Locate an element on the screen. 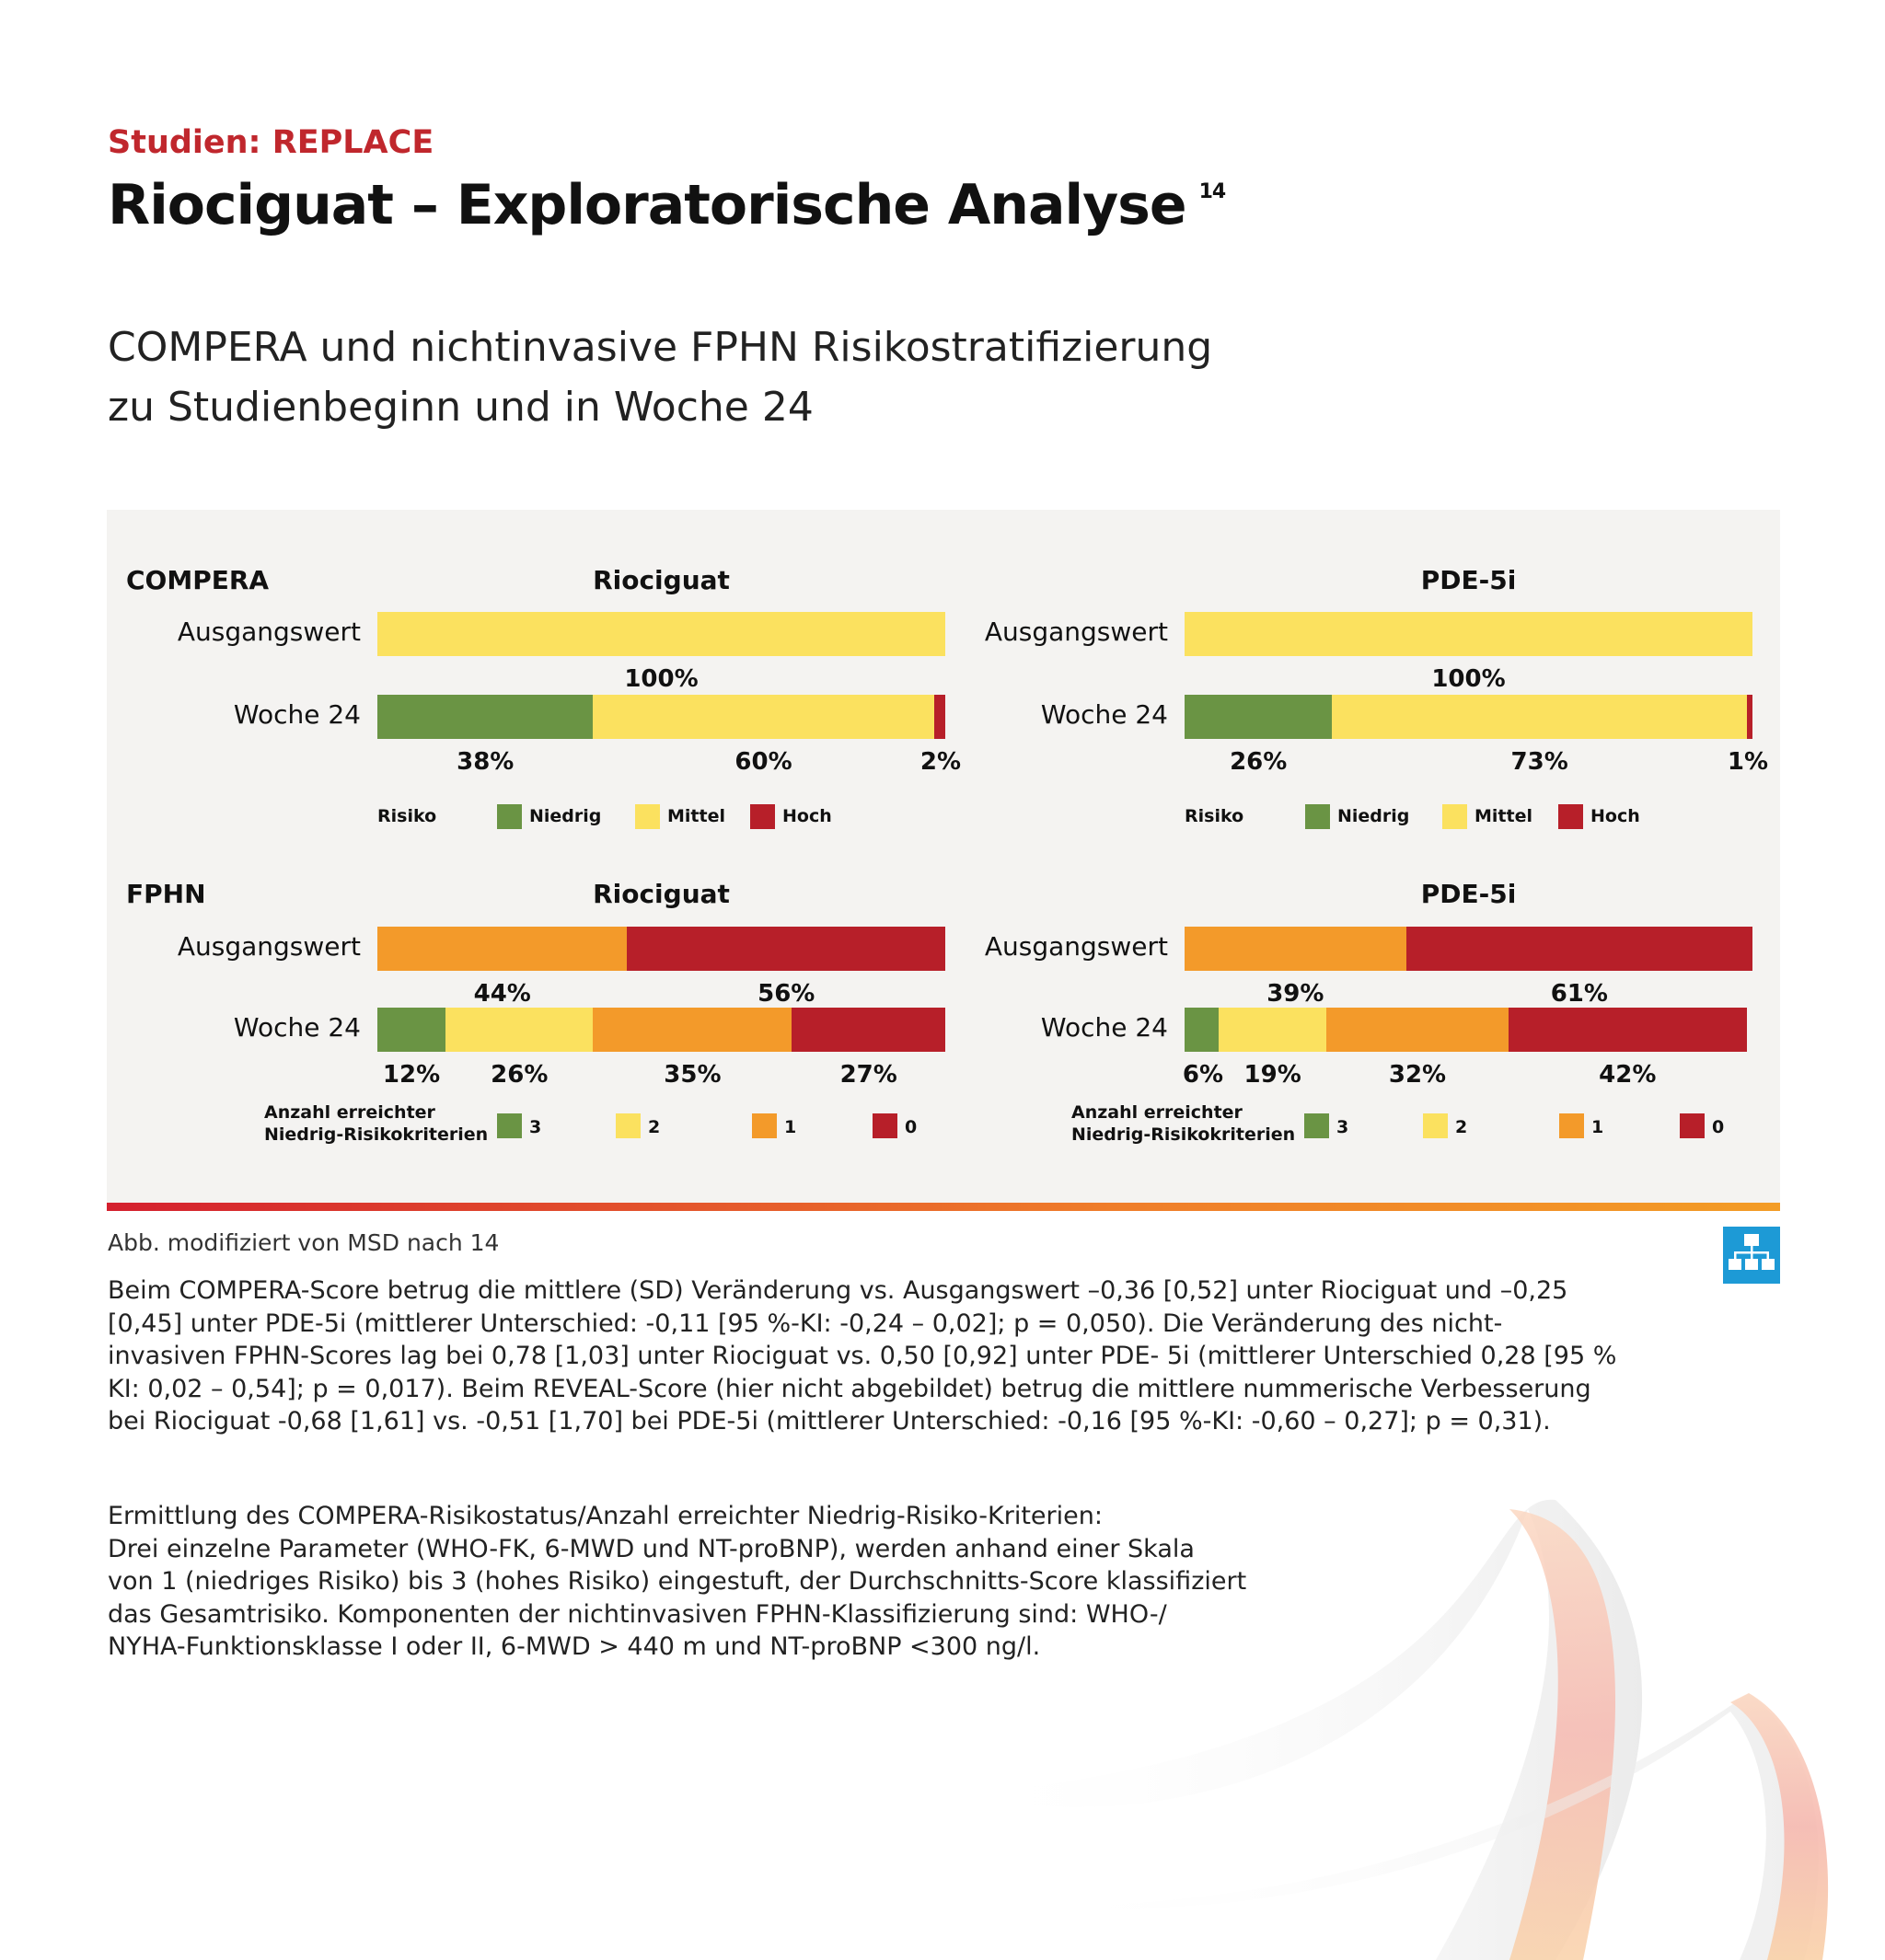 This screenshot has height=1960, width=1885. page-title: Riociguat – Exploratorische Analyse 14 is located at coordinates (667, 205).